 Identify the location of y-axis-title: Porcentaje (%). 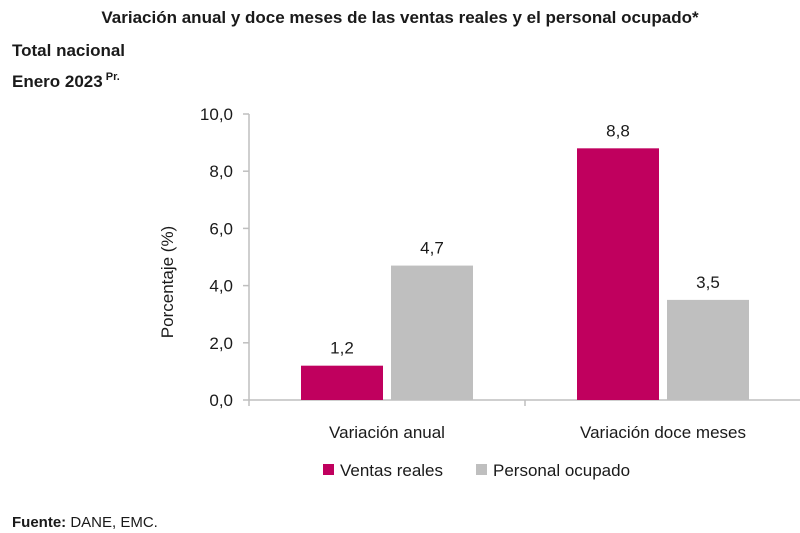
(167, 282).